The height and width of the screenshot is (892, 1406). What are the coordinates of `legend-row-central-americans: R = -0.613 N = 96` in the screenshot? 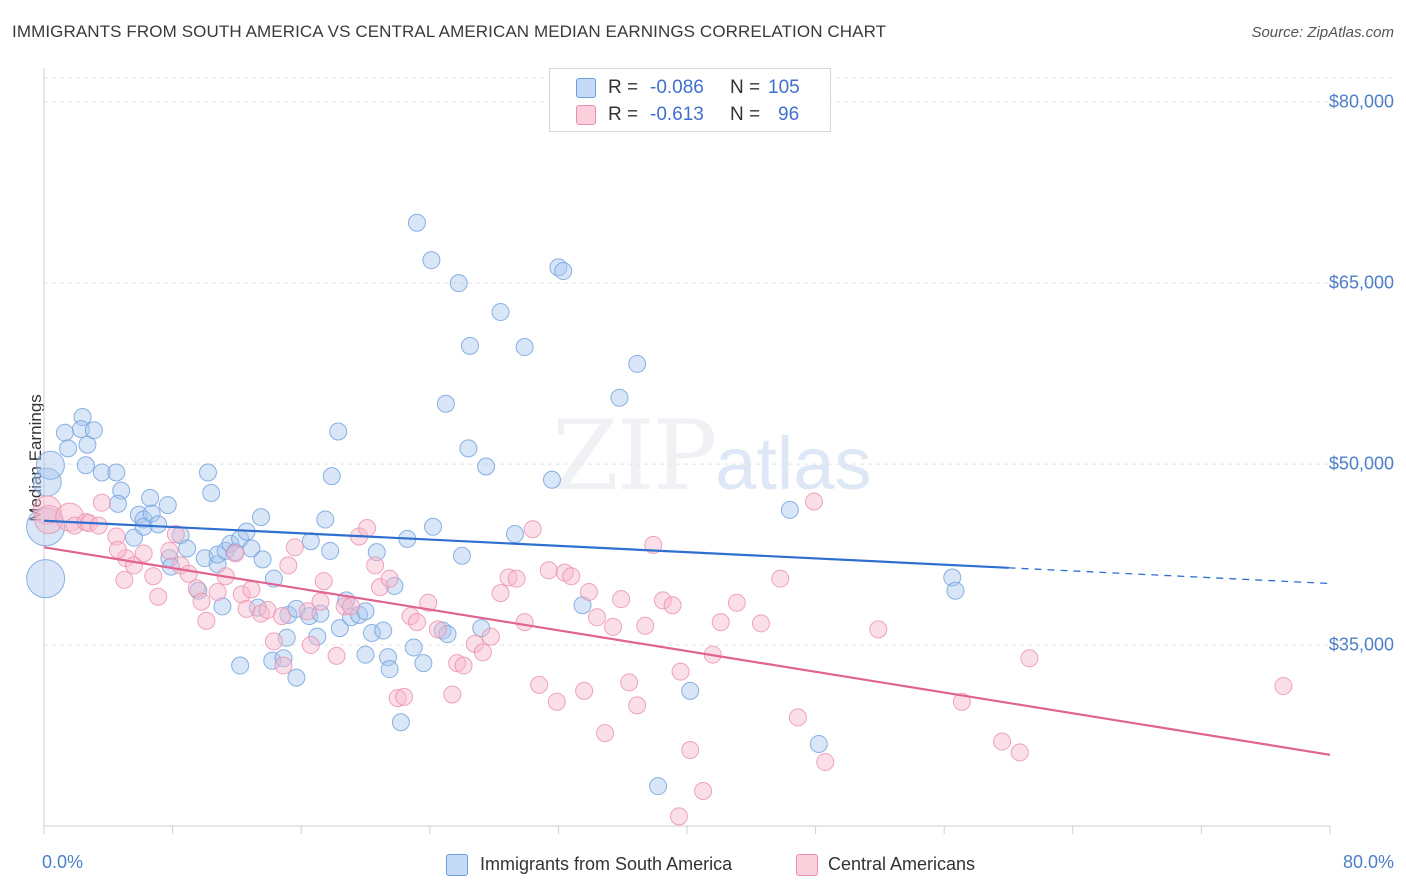 It's located at (690, 115).